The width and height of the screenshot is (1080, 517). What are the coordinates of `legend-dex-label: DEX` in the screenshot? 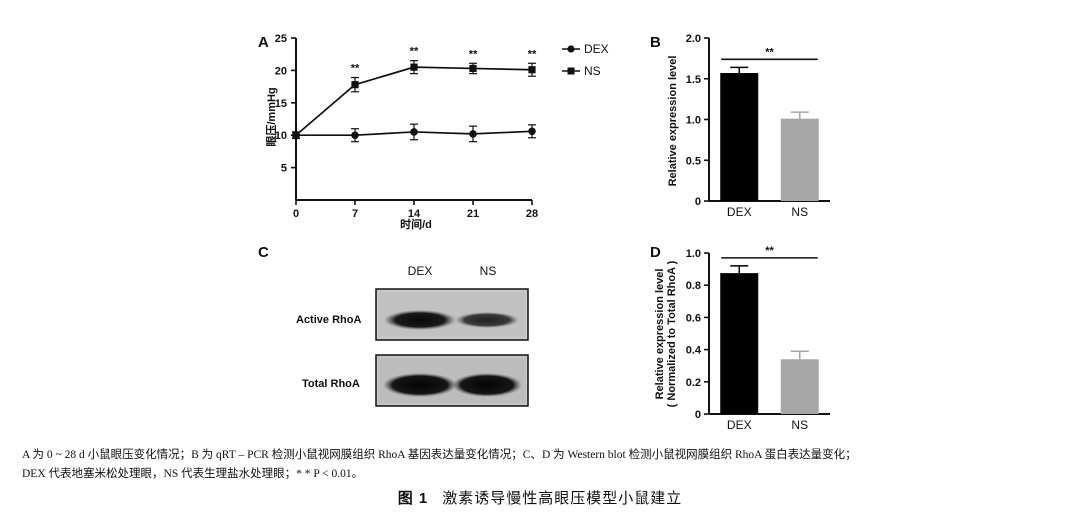 It's located at (596, 49).